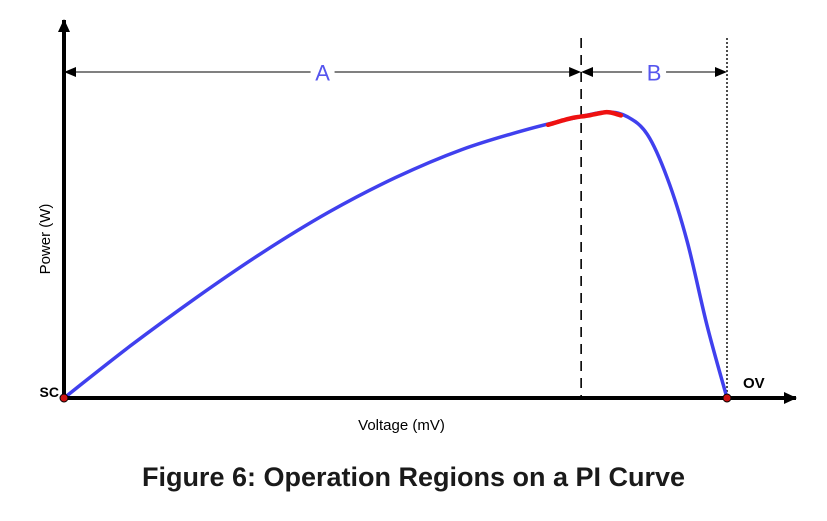 This screenshot has height=521, width=827. What do you see at coordinates (654, 73) in the screenshot?
I see `region-b-label: B` at bounding box center [654, 73].